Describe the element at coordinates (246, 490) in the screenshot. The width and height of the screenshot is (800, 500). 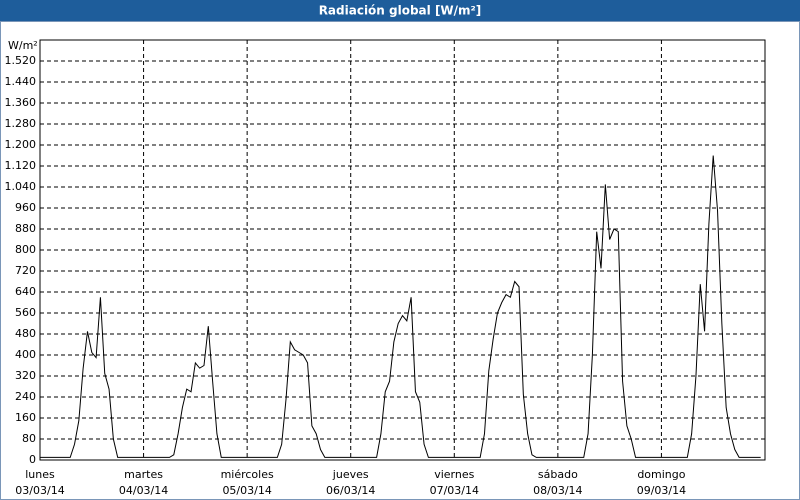
I see `x-tick-date: 05/03/14` at that location.